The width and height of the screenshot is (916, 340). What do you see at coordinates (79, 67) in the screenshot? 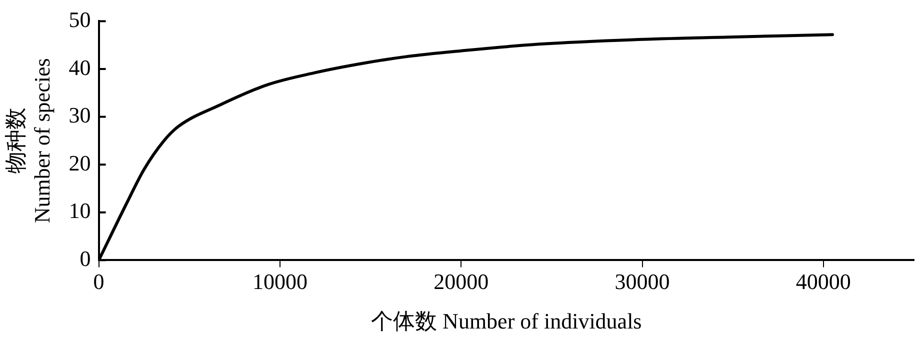
I see `y-tick-label: 40` at bounding box center [79, 67].